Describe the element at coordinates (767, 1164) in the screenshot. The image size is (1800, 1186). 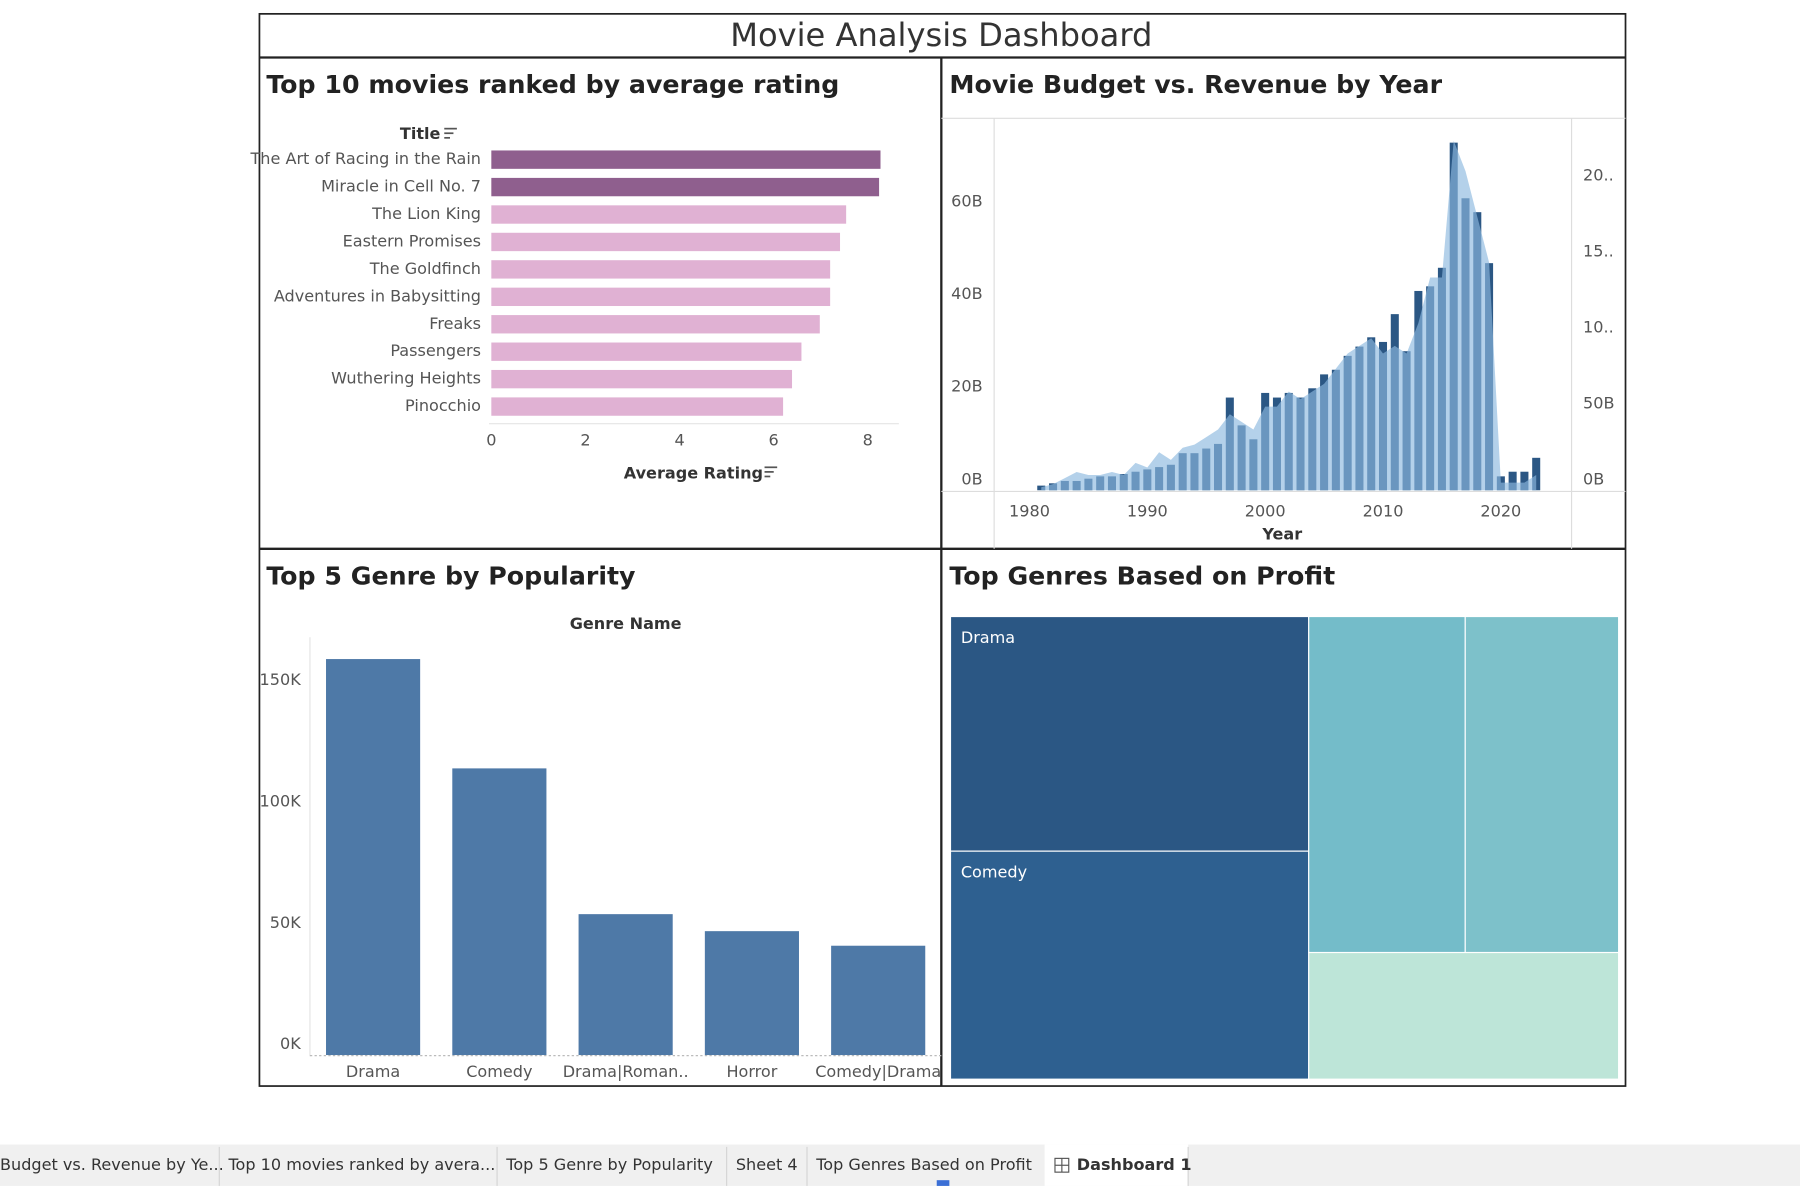
I see `tab: Sheet 4` at that location.